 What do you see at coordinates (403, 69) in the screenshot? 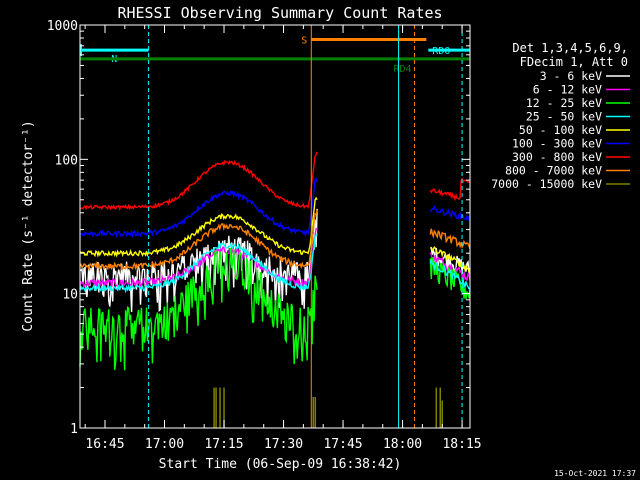
I see `flag-label-rd4: RD4` at bounding box center [403, 69].